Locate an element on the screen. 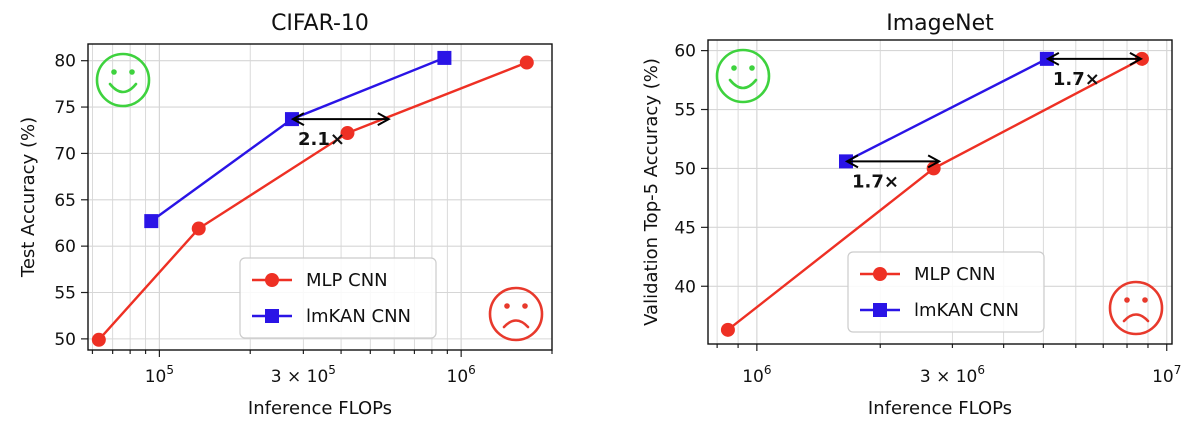 This screenshot has height=431, width=1200. x-tick-label: 3 × 10⁵ is located at coordinates (303, 375).